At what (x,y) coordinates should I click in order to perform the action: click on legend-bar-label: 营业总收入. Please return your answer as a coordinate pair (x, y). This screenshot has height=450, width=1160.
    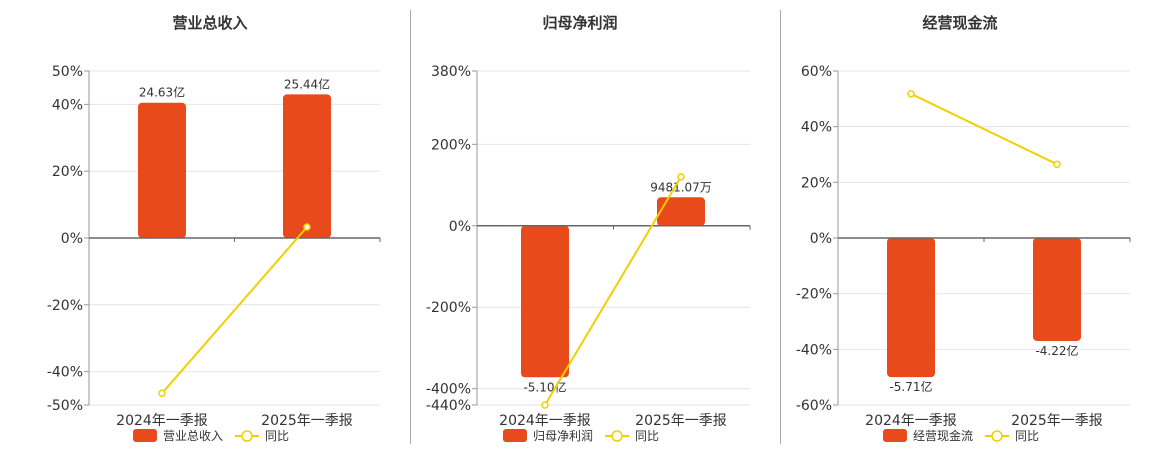
    Looking at the image, I should click on (193, 436).